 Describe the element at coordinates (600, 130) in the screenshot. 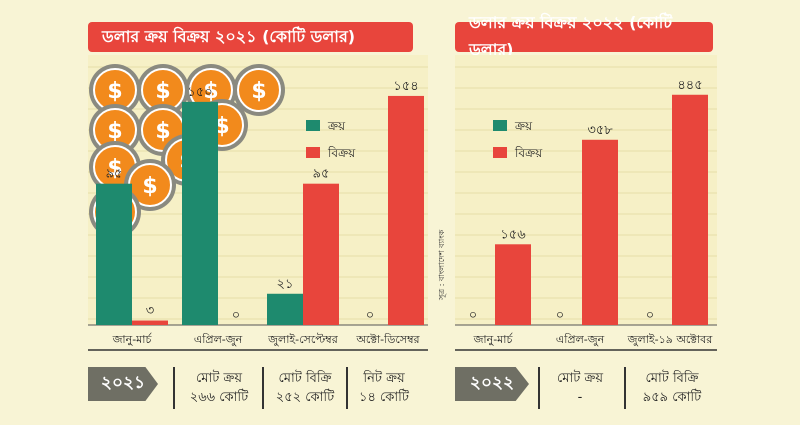

I see `bar-value-label: ৩৫৮` at that location.